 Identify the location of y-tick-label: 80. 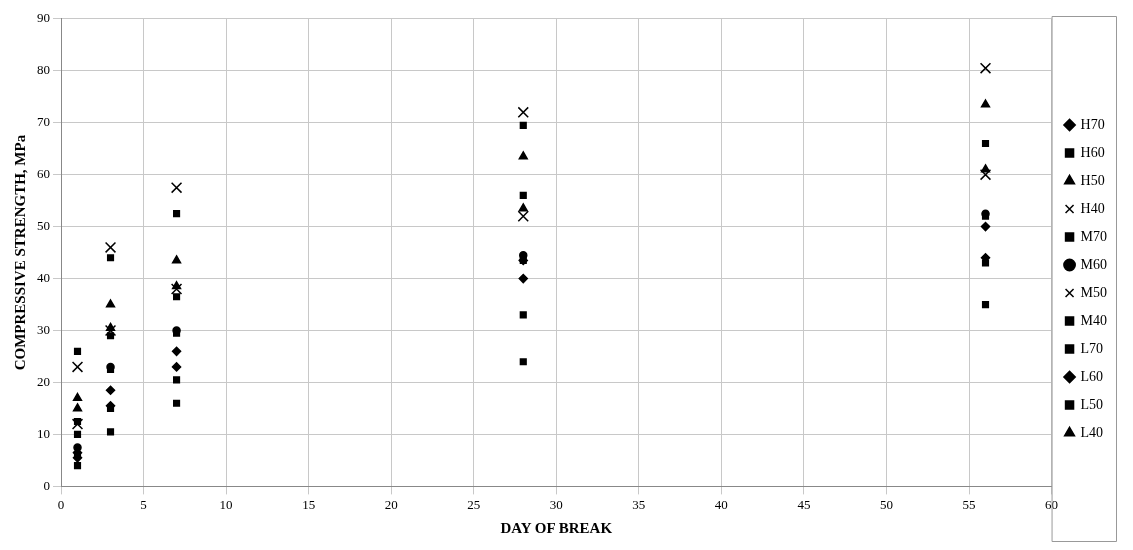
(43, 70).